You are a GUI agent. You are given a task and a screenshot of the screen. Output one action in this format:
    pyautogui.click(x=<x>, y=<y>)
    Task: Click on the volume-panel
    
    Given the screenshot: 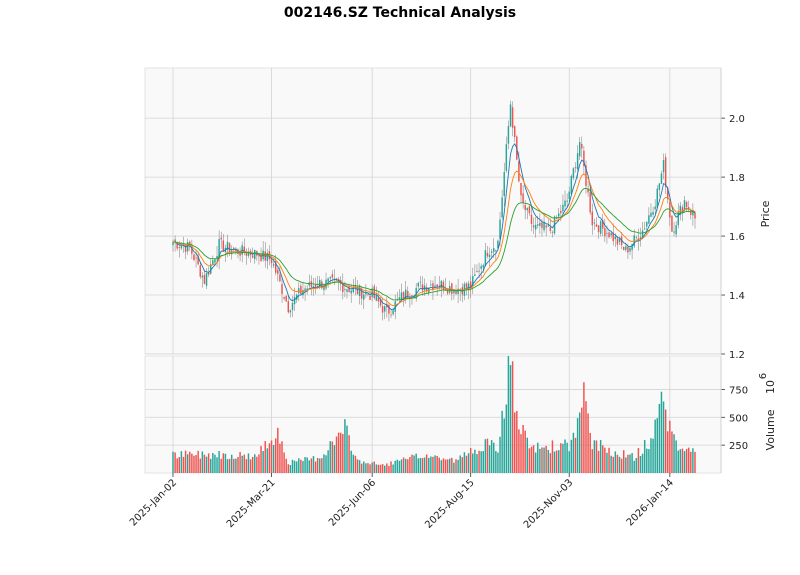 What is the action you would take?
    pyautogui.click(x=433, y=414)
    